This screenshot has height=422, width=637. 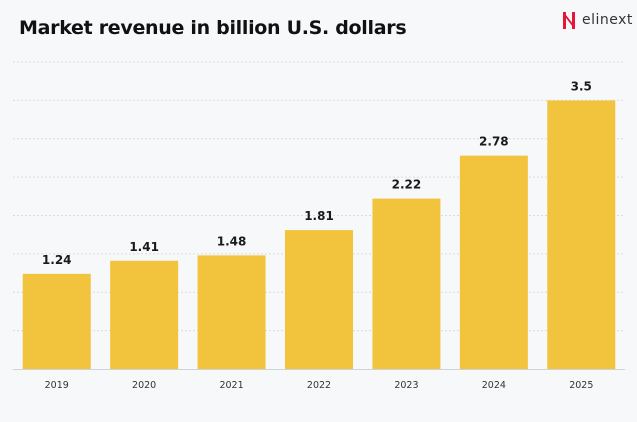 What do you see at coordinates (494, 385) in the screenshot?
I see `x-tick-label: 2024` at bounding box center [494, 385].